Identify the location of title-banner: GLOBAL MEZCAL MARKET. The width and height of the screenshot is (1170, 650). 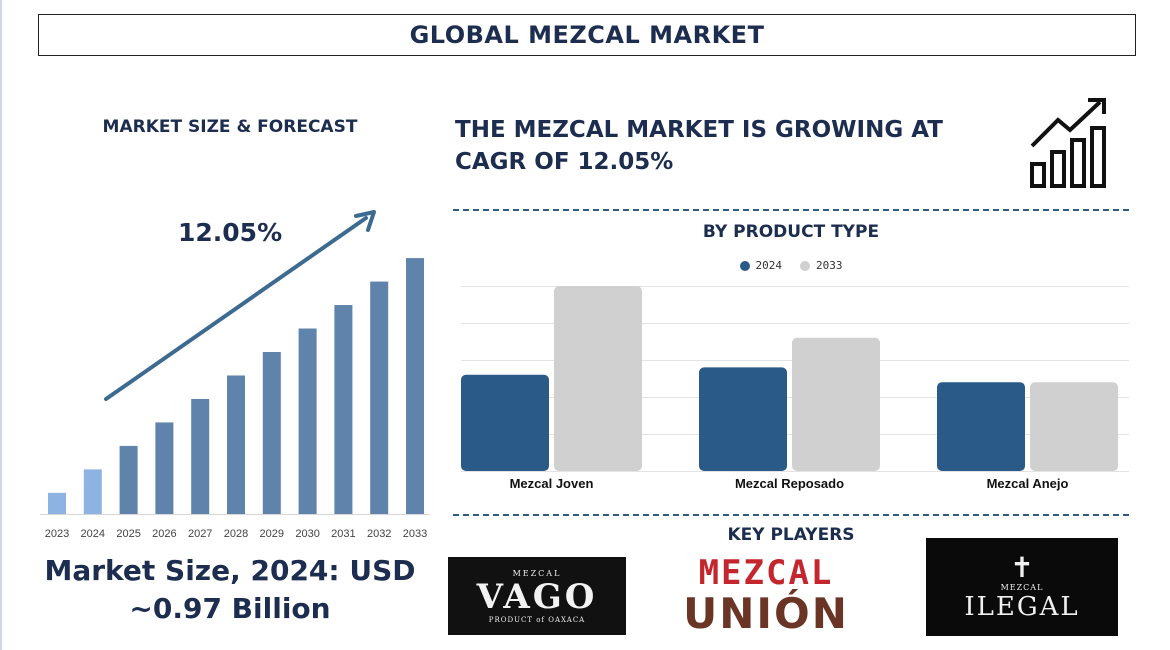
(587, 35).